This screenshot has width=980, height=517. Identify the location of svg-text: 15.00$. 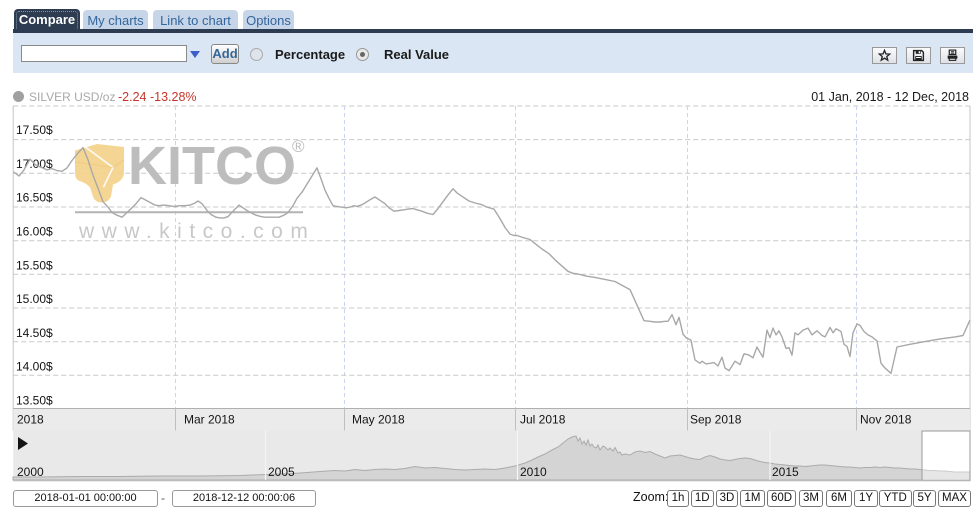
(34, 299).